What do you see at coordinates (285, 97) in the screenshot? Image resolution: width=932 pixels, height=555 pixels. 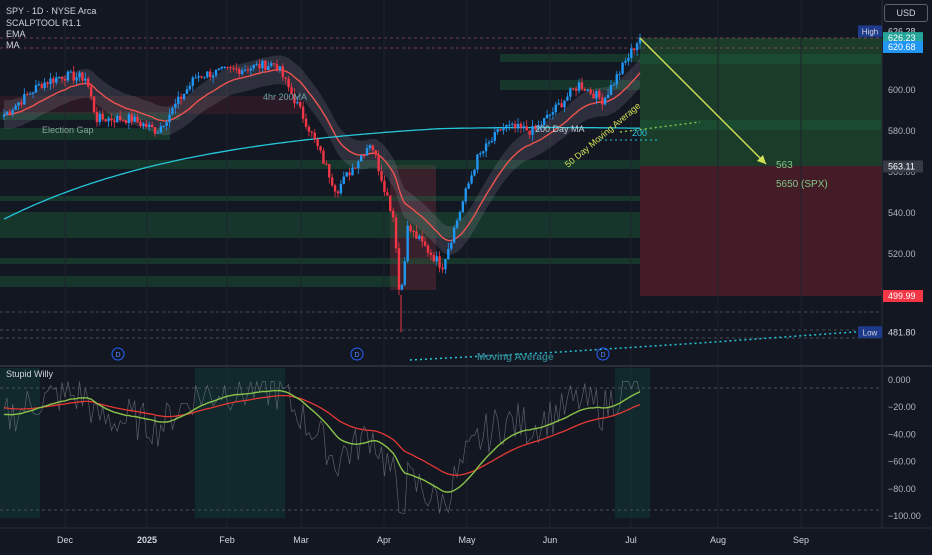 I see `annotation-4hr-ma: 4hr 200MA` at bounding box center [285, 97].